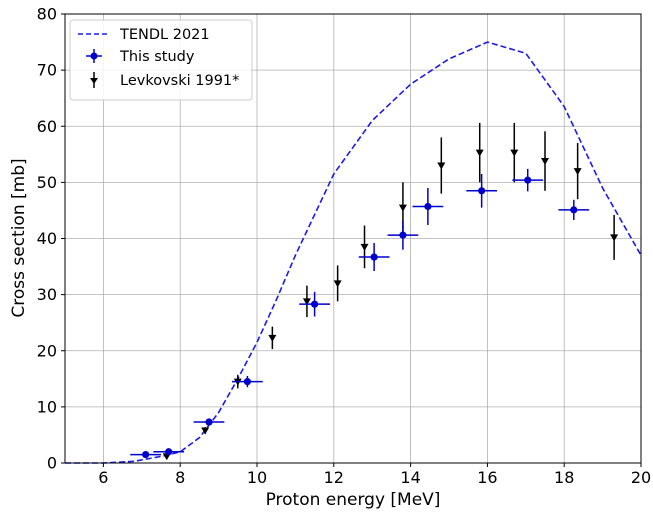 The image size is (653, 515). What do you see at coordinates (103, 477) in the screenshot?
I see `x-tick-label: 6` at bounding box center [103, 477].